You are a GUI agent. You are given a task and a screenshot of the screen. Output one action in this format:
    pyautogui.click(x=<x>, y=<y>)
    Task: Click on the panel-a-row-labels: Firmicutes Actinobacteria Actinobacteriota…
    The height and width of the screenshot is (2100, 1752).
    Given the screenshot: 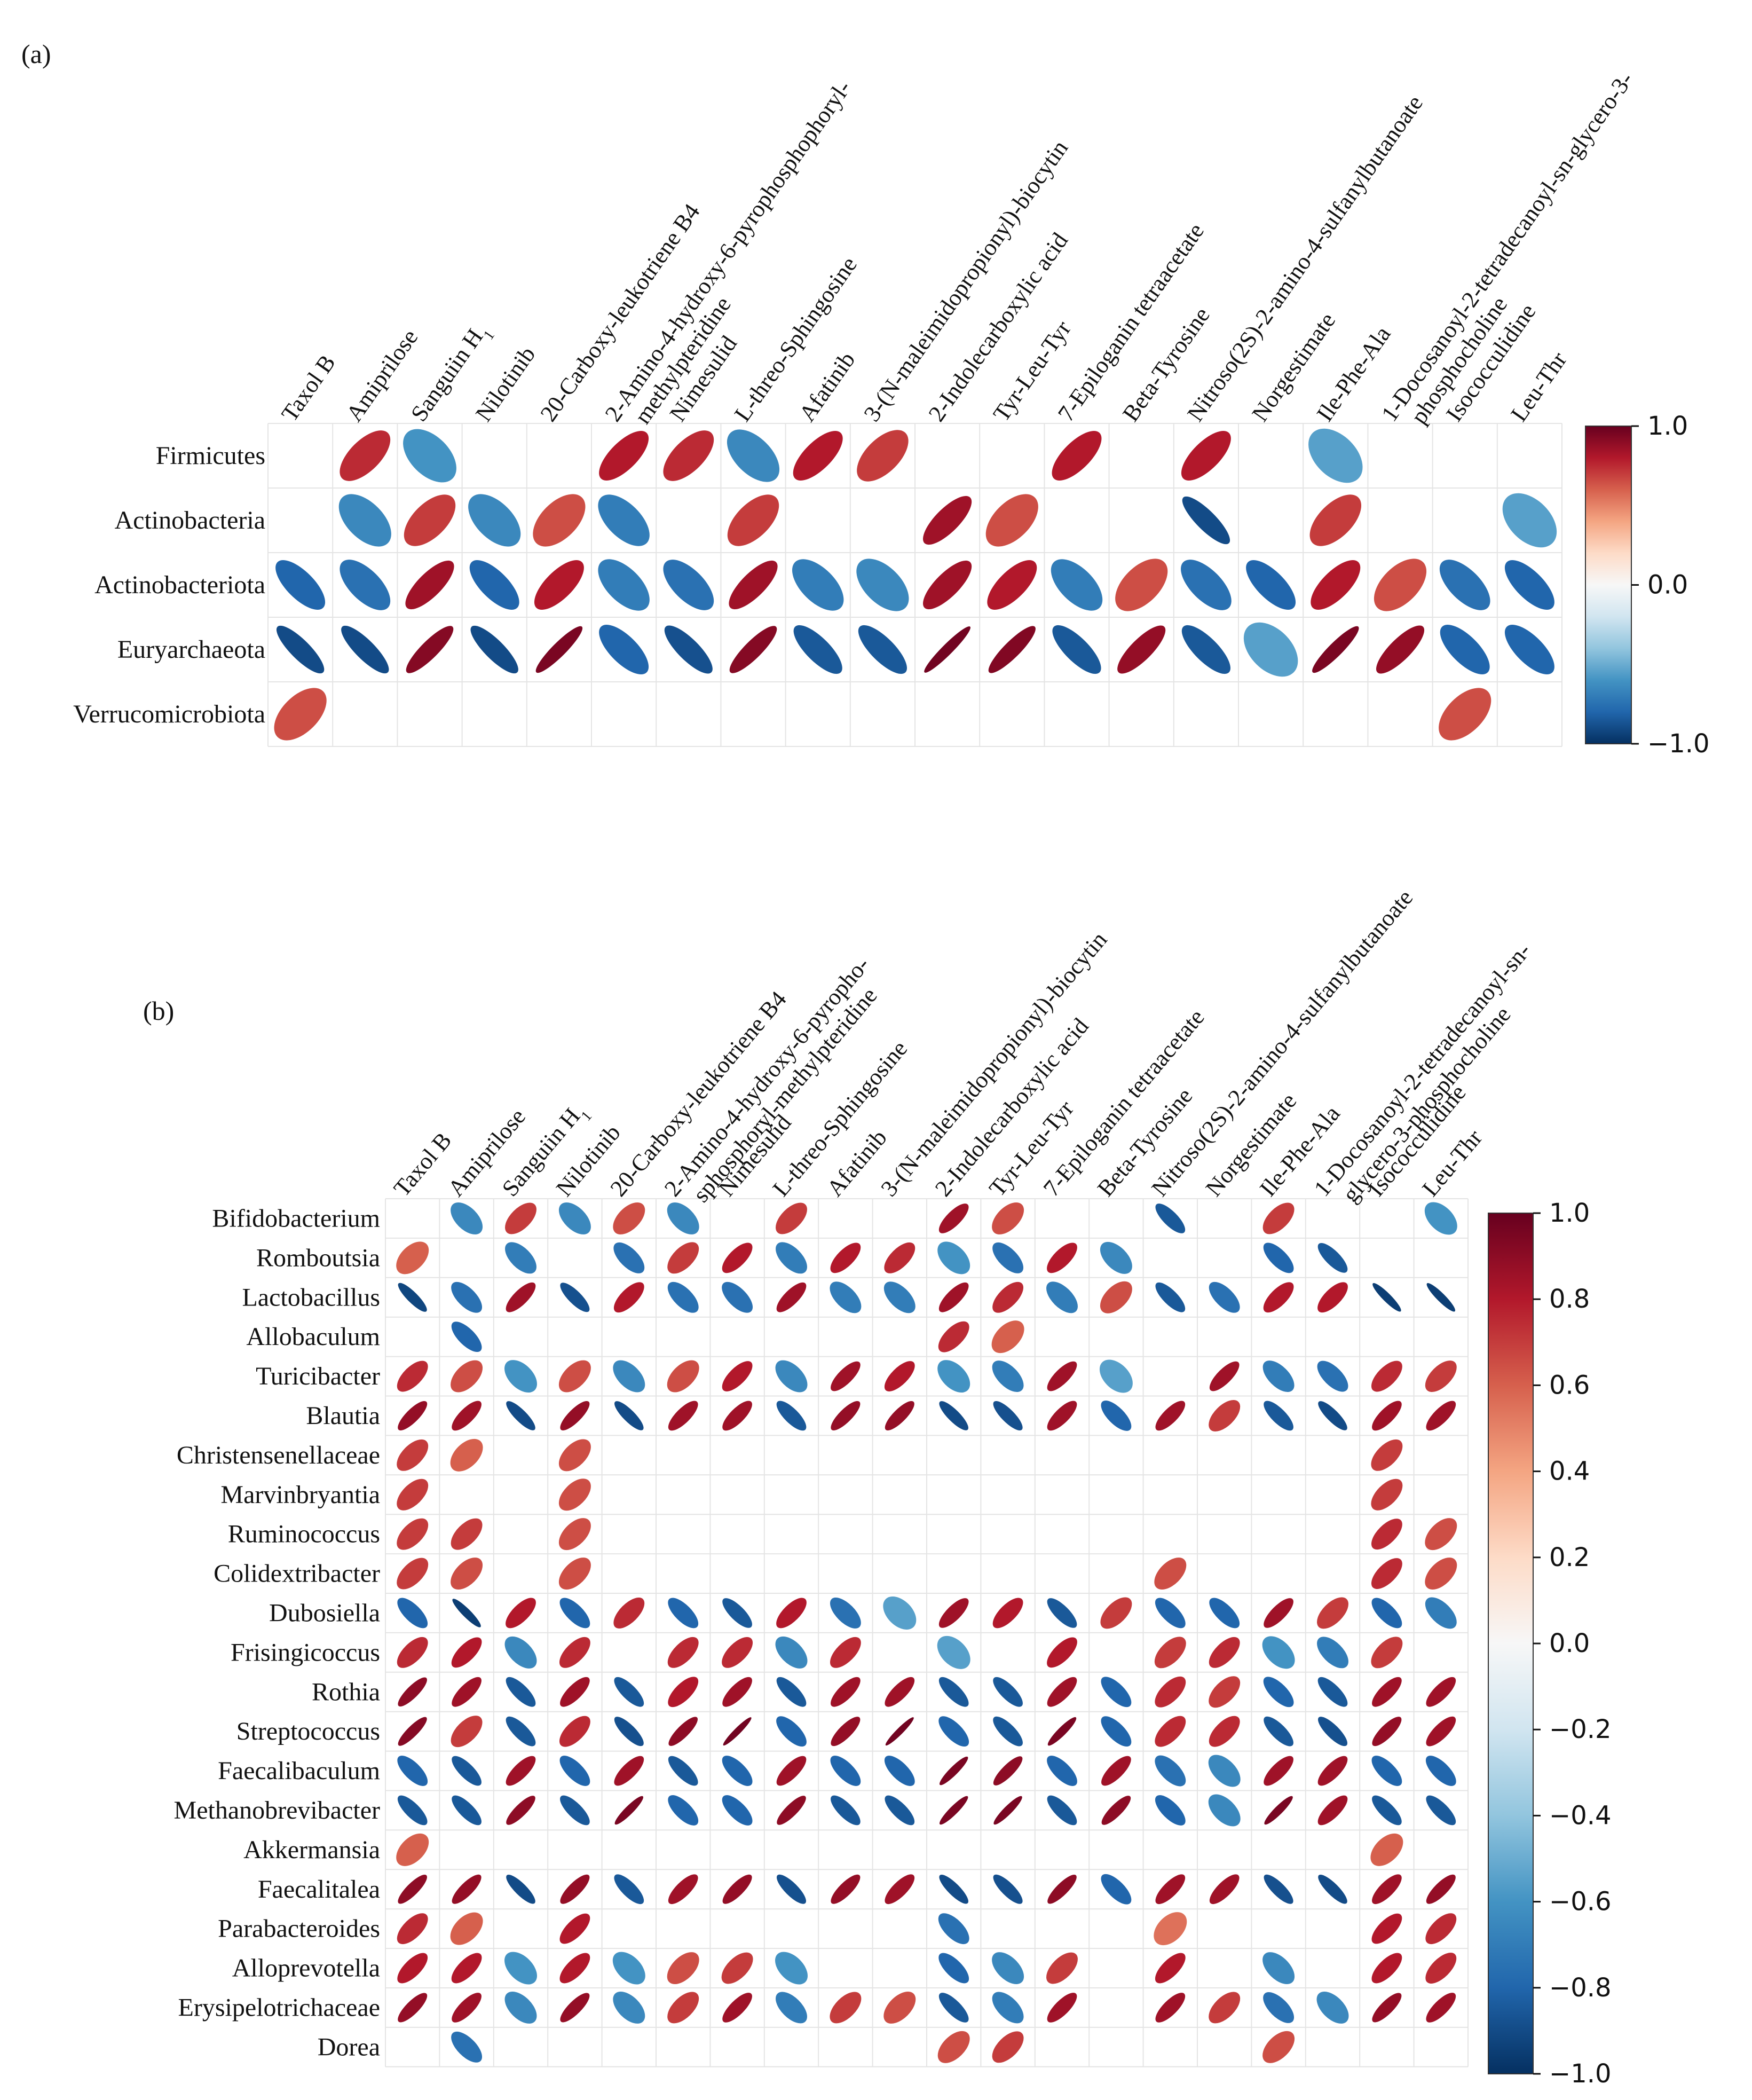 What is the action you would take?
    pyautogui.click(x=169, y=585)
    